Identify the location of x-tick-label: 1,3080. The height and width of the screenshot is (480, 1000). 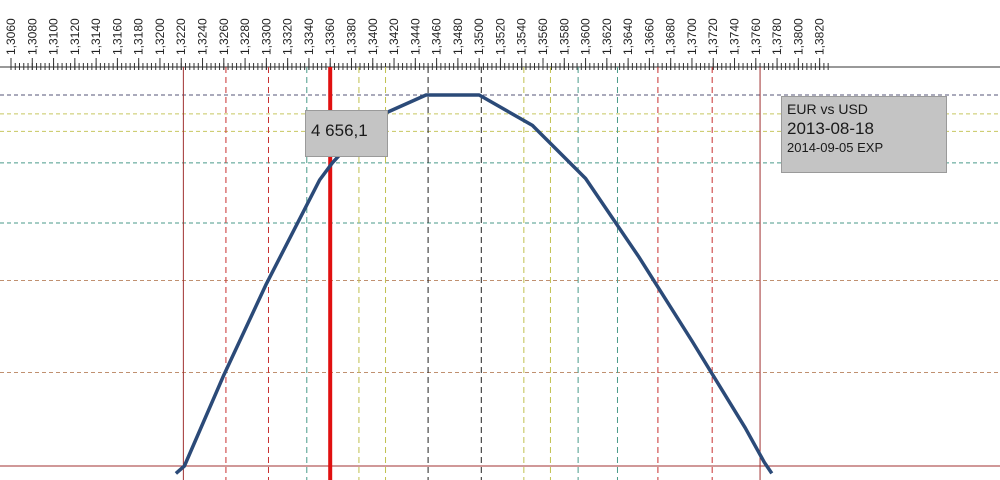
(32, 36).